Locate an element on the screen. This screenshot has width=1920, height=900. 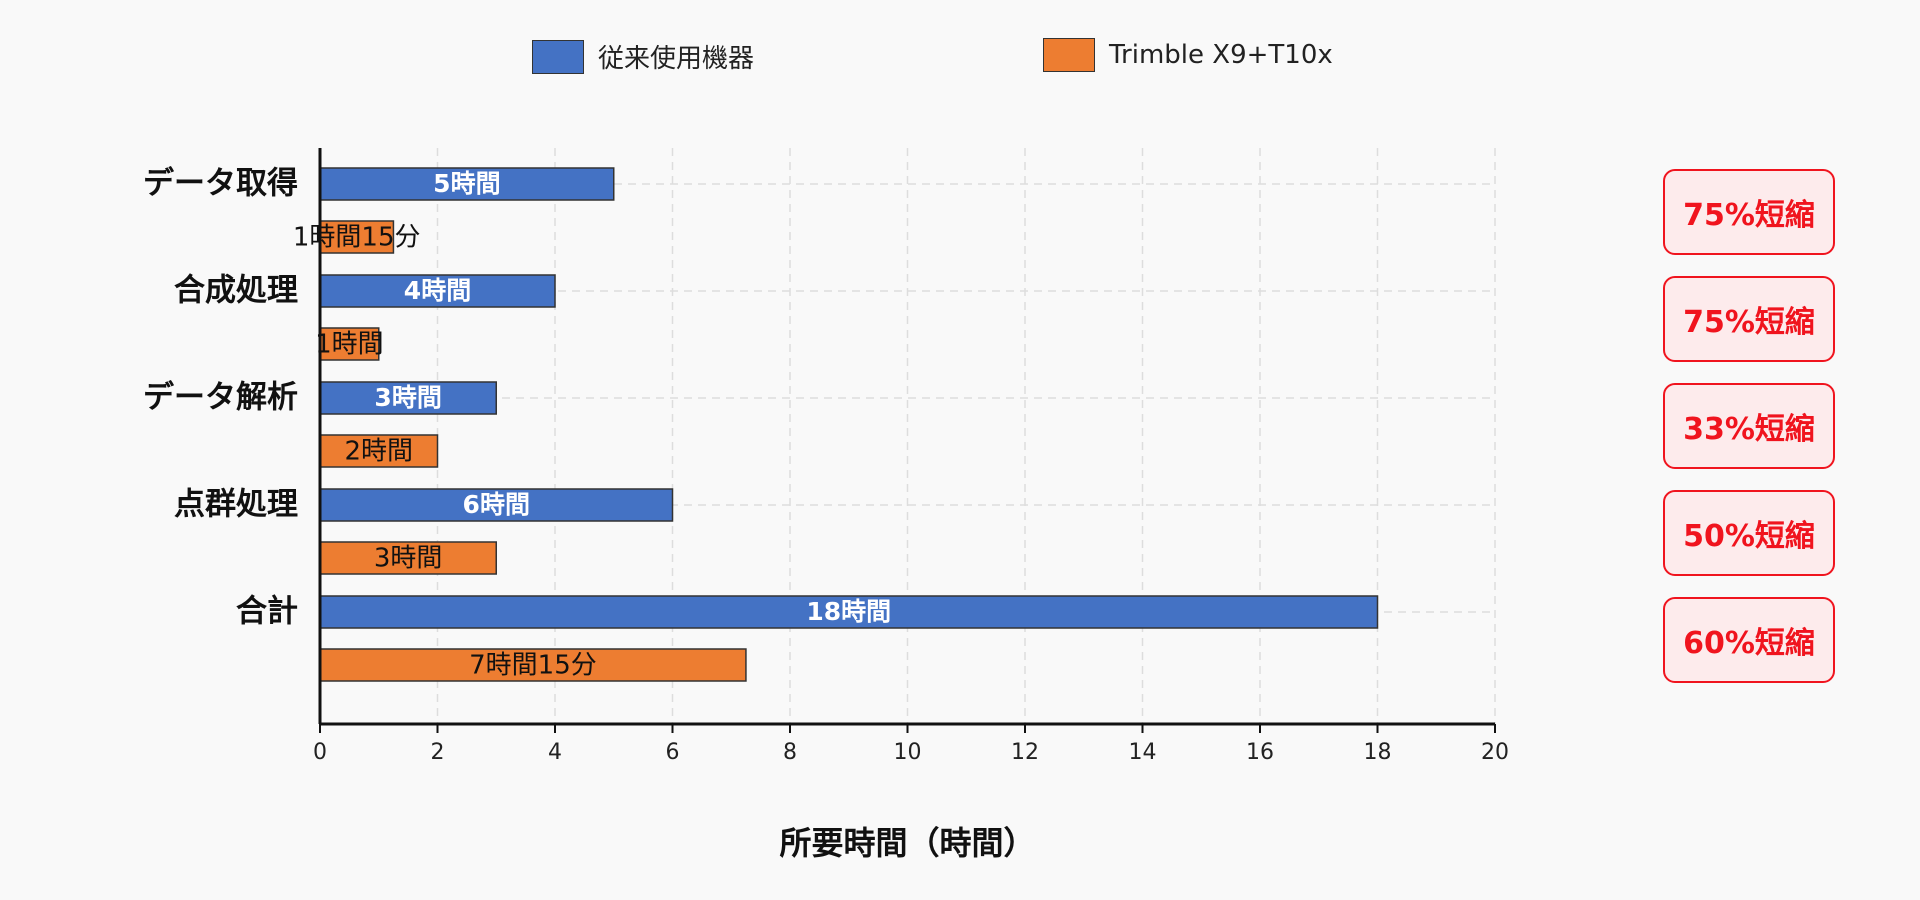
legend-item-trimble: Trimble X9+T10x is located at coordinates (1188, 55).